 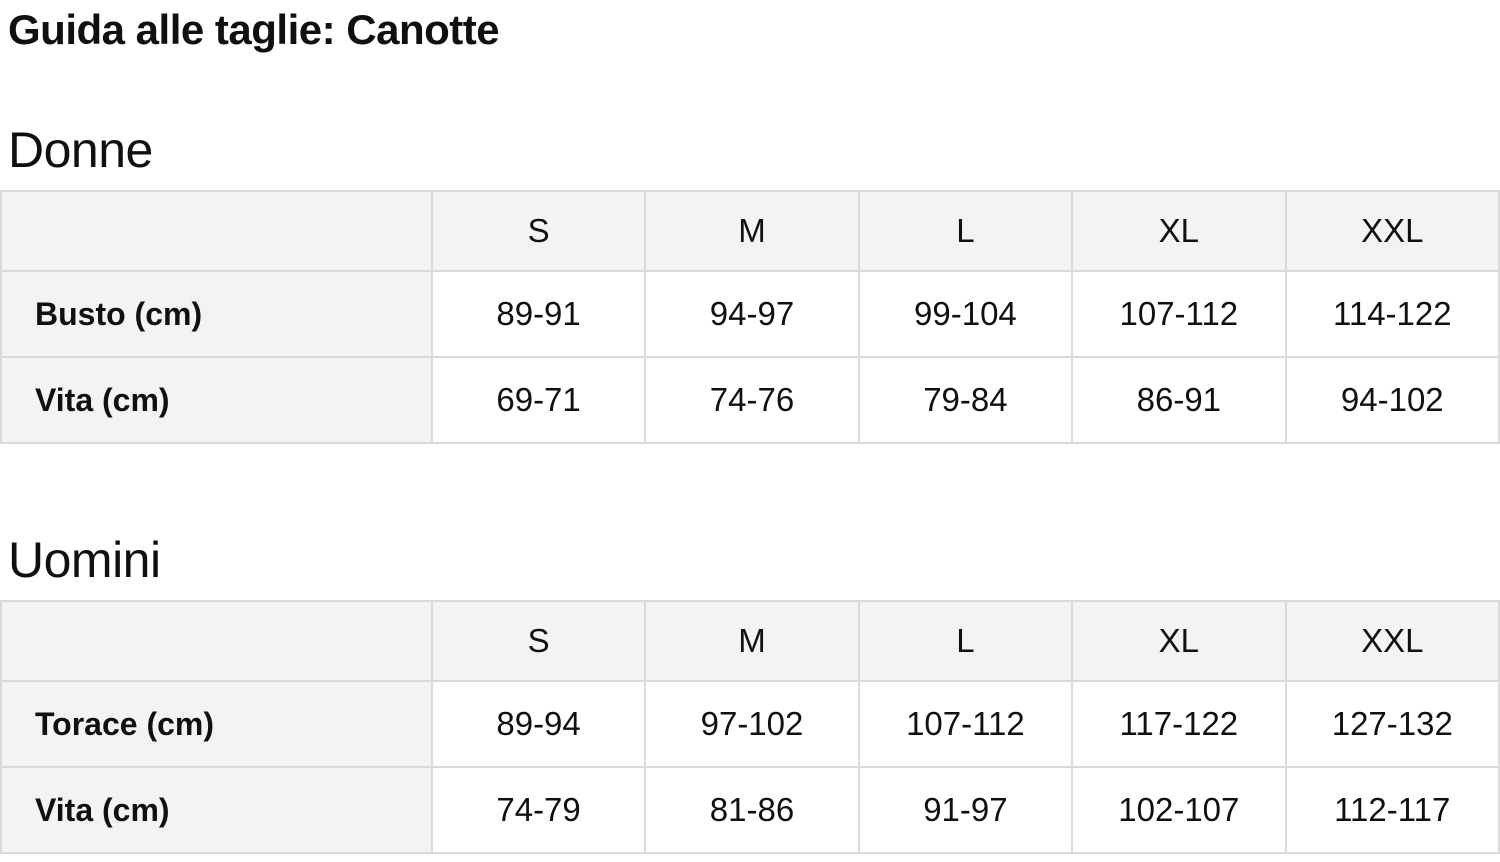 What do you see at coordinates (538, 810) in the screenshot?
I see `cell-vita-uomini-s: 74-79` at bounding box center [538, 810].